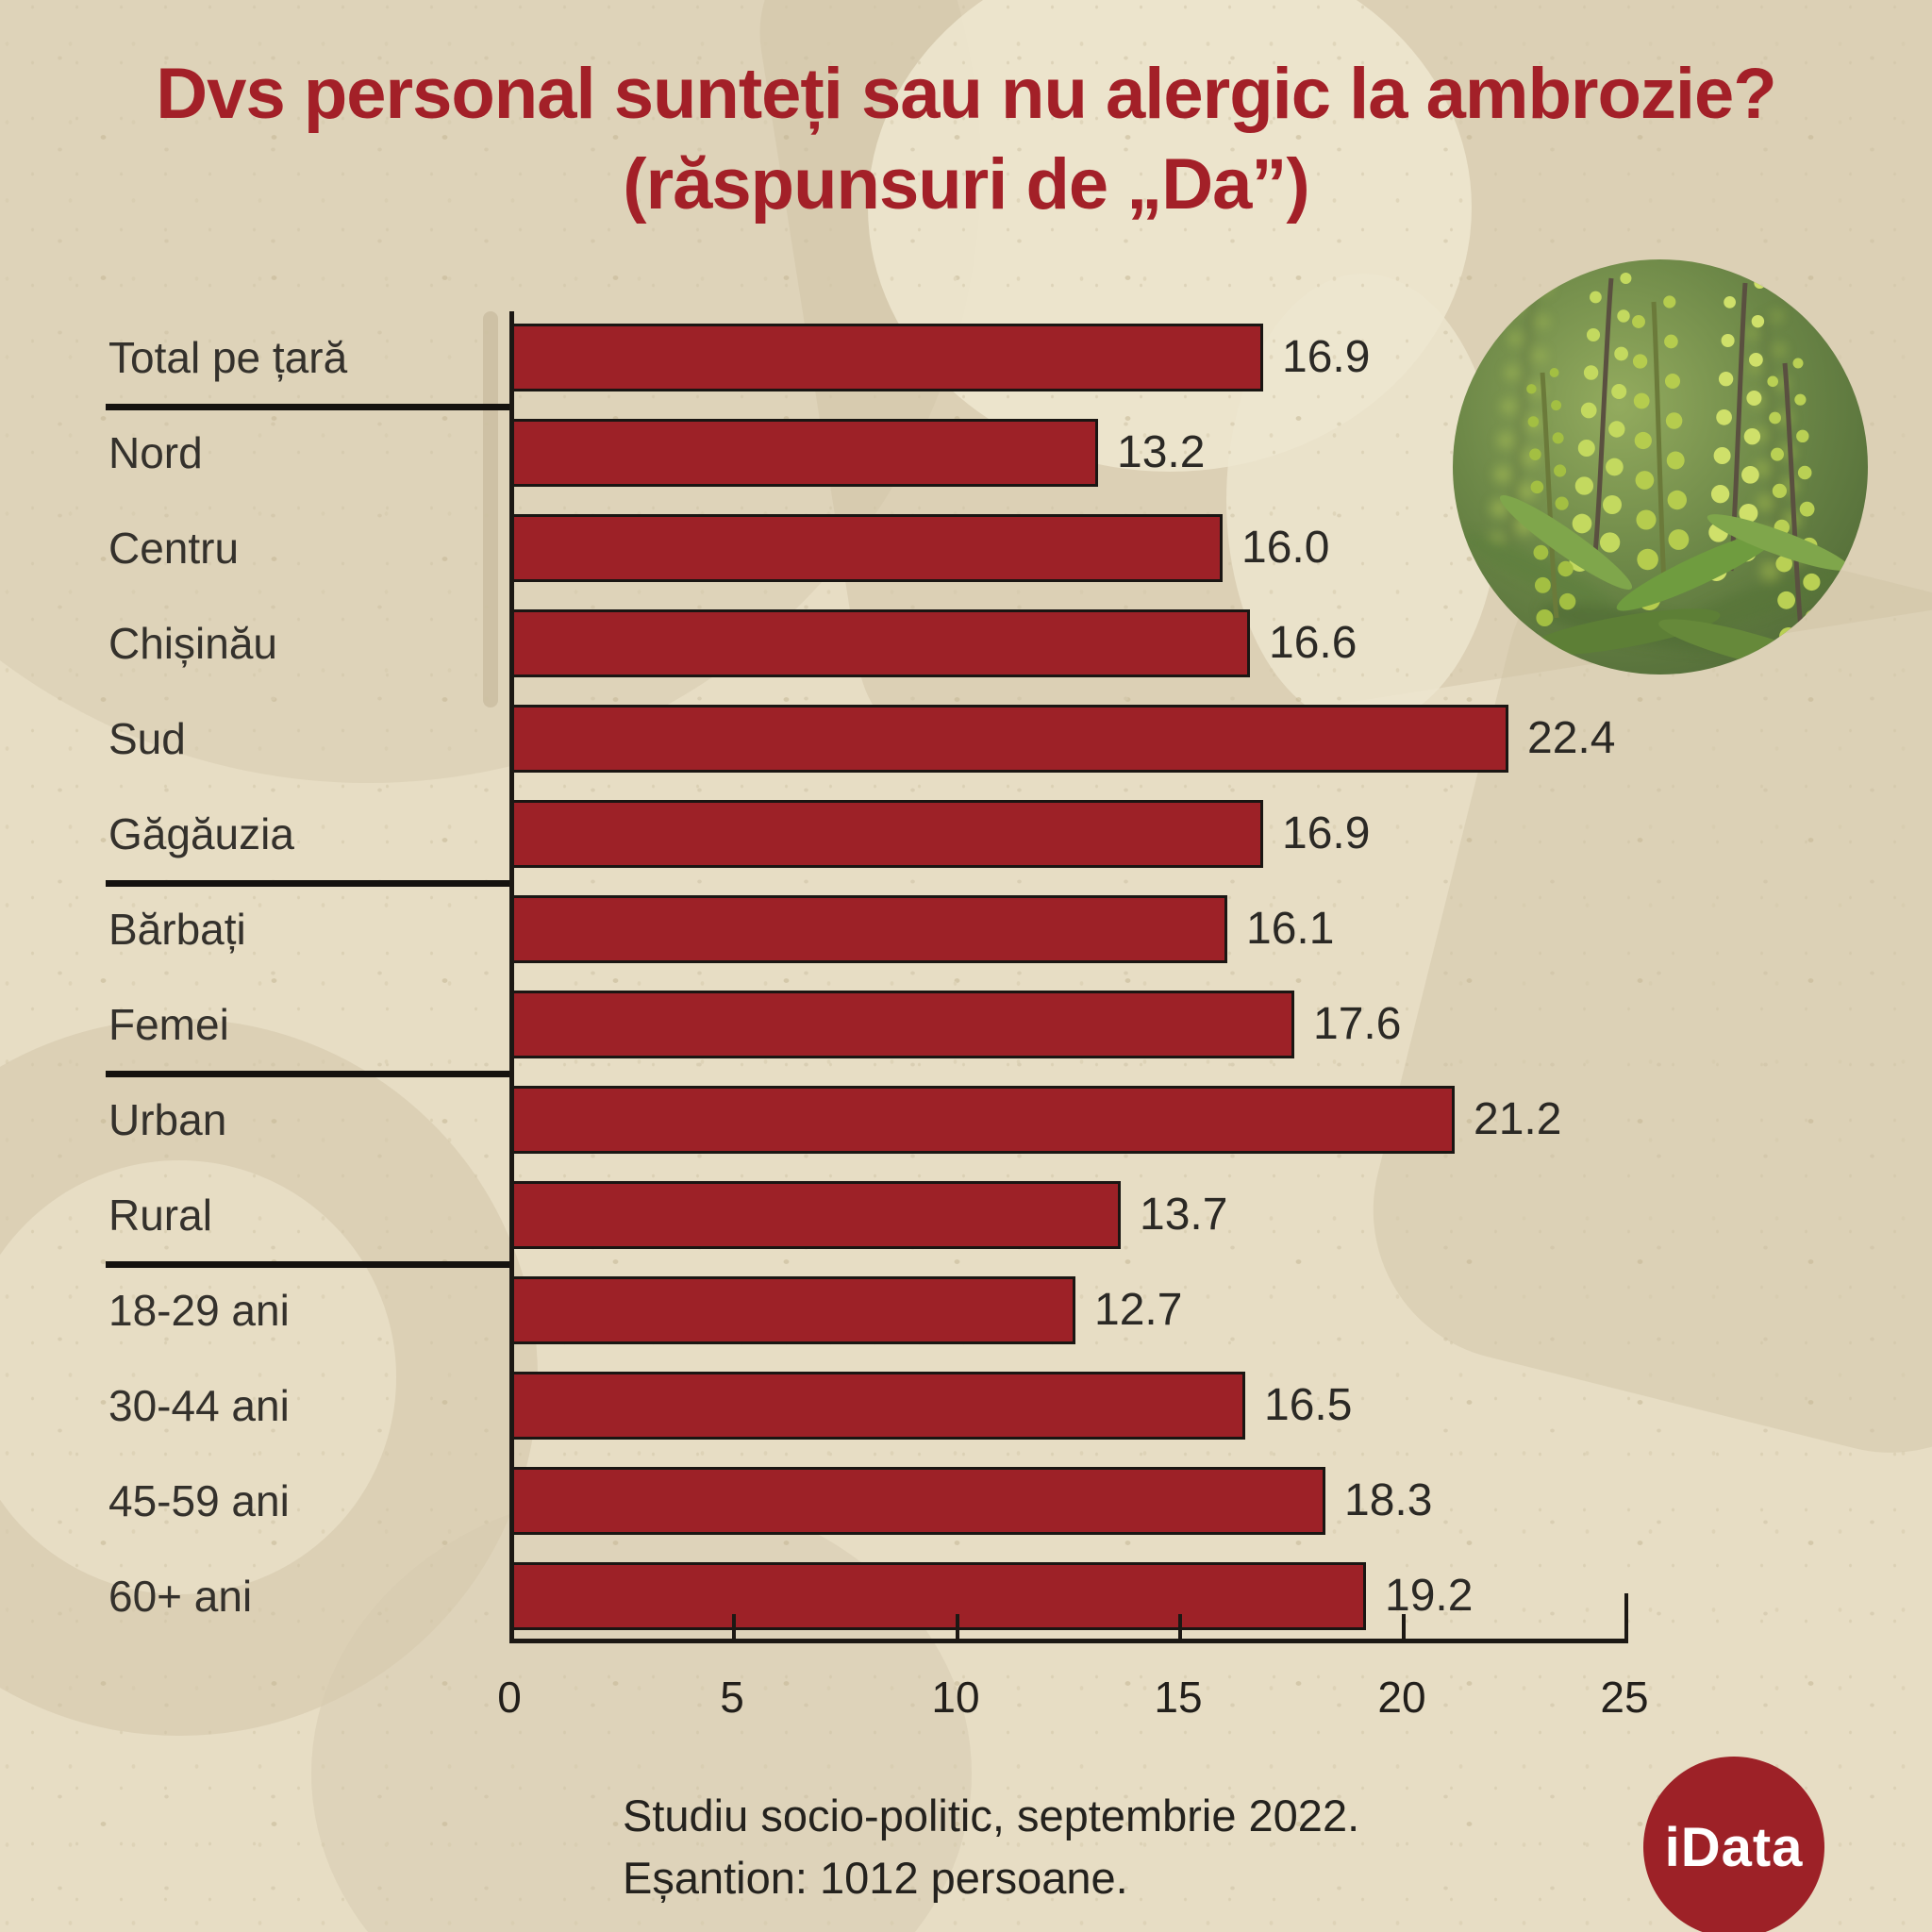 The width and height of the screenshot is (1932, 1932). What do you see at coordinates (1290, 929) in the screenshot?
I see `bar-value-label: 16.1` at bounding box center [1290, 929].